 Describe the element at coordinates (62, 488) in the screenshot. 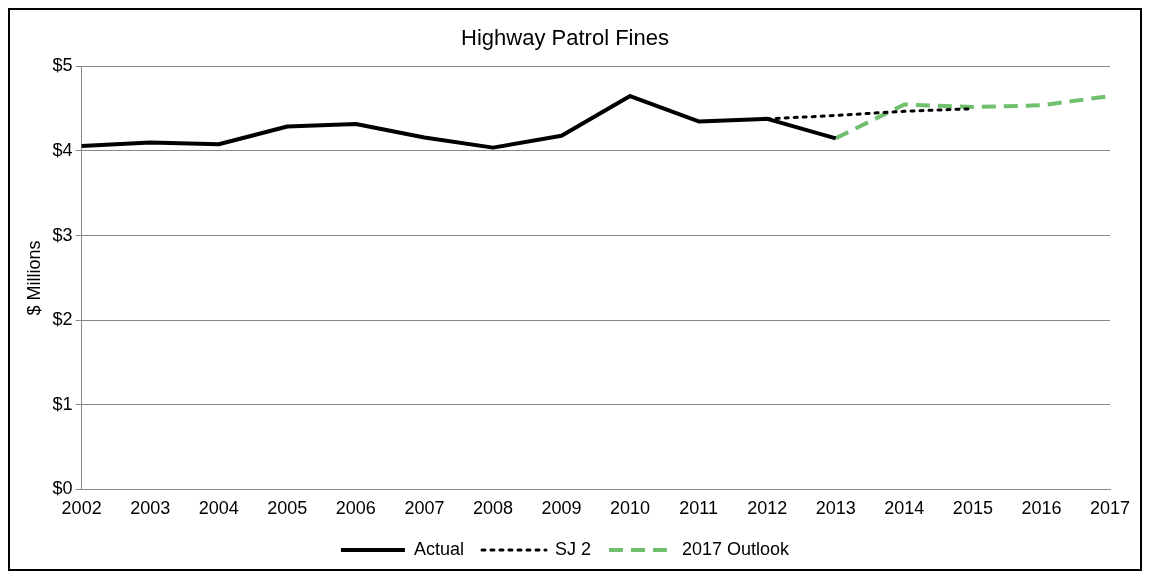

I see `y-tick-label: $0` at that location.